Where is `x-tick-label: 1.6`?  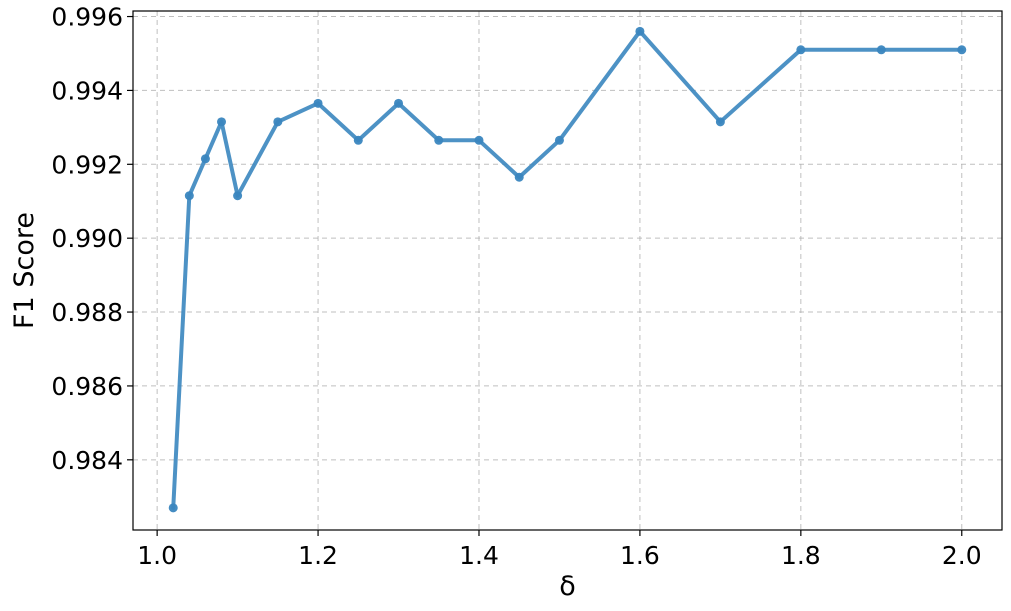
x-tick-label: 1.6 is located at coordinates (640, 555).